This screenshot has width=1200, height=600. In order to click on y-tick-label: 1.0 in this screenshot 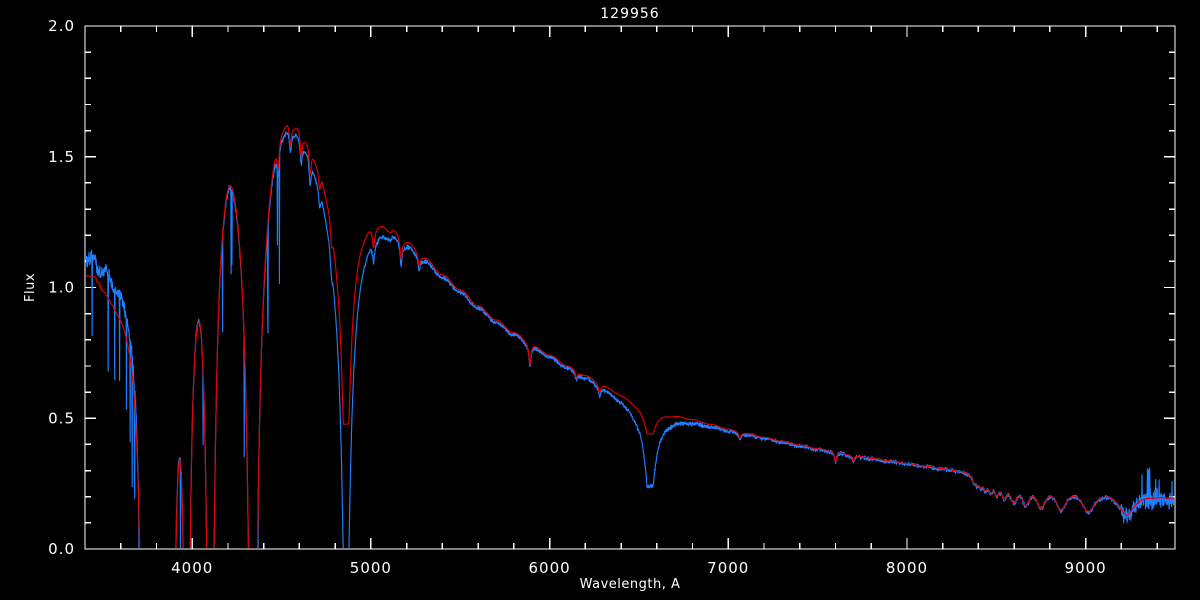, I will do `click(61, 288)`.